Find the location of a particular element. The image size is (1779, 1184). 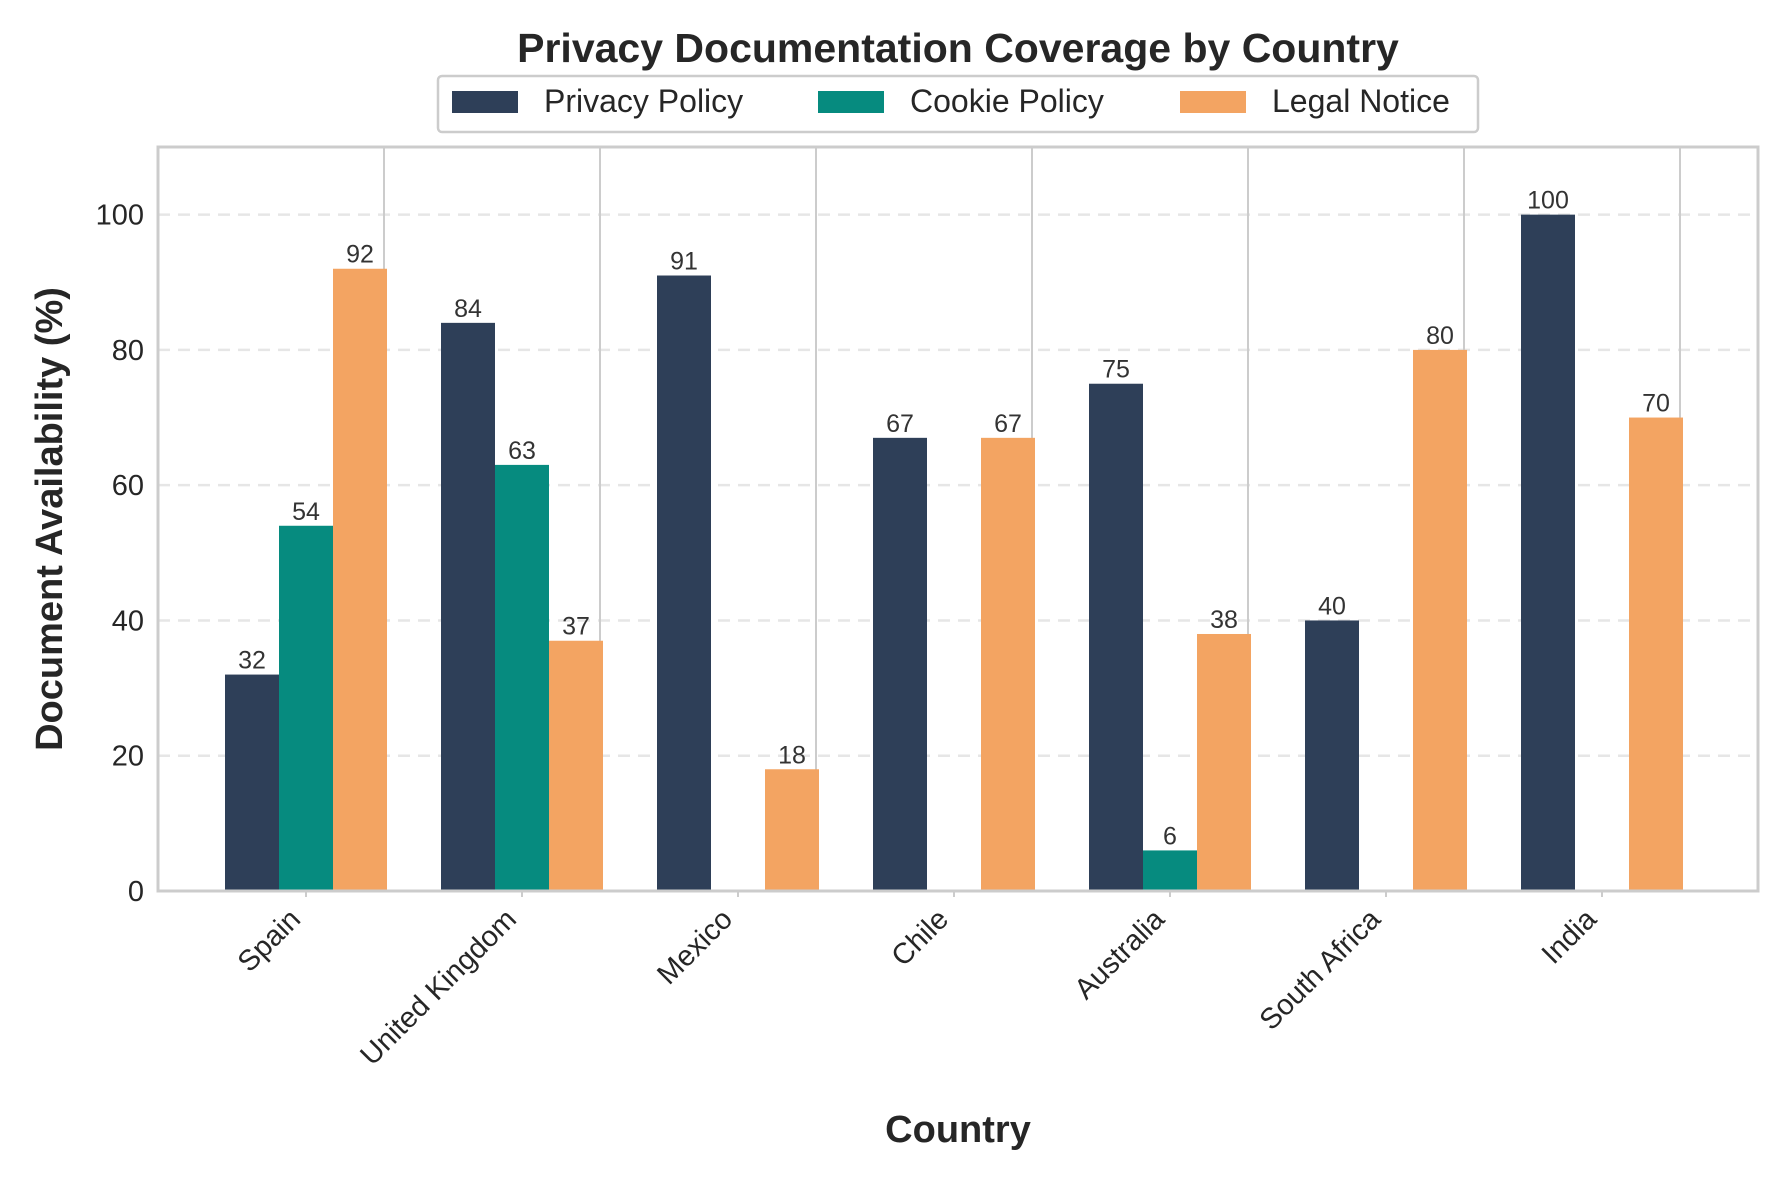

x-tick-label: India is located at coordinates (1570, 937).